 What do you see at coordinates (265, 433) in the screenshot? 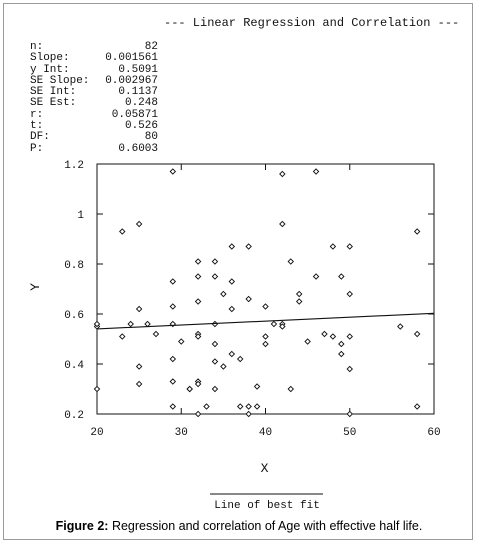
I see `x-tick-label: 40` at bounding box center [265, 433].